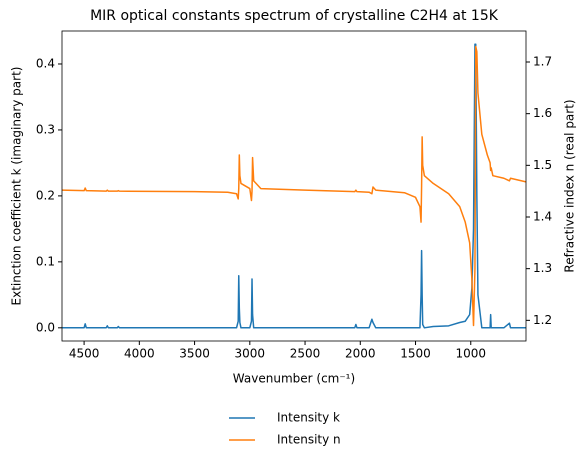  I want to click on y2-tick-label: 1.3, so click(542, 268).